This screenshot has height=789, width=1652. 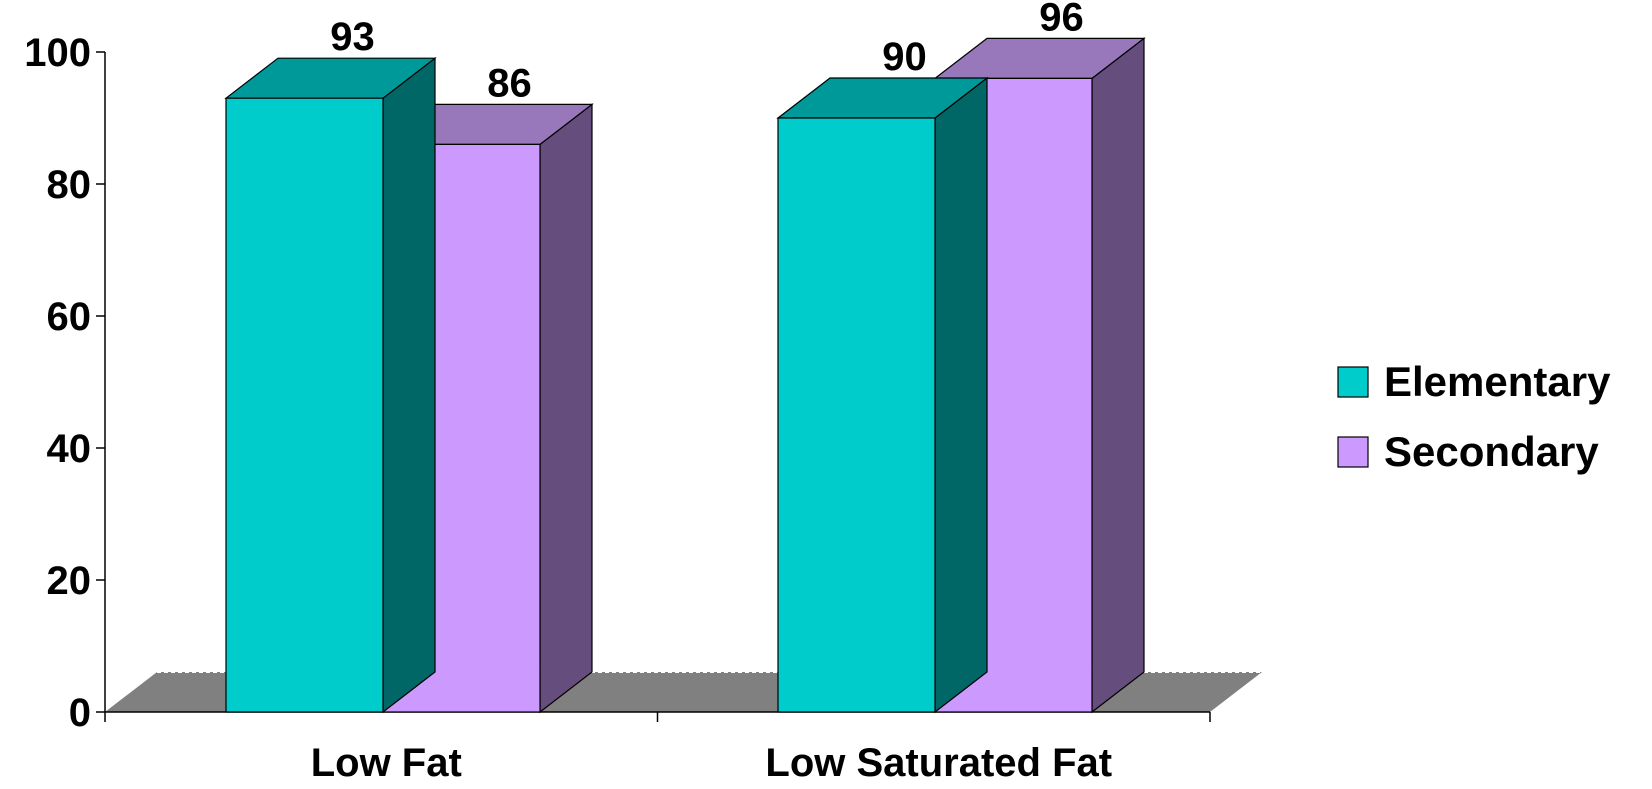 What do you see at coordinates (69, 449) in the screenshot?
I see `y-tick-label: 40` at bounding box center [69, 449].